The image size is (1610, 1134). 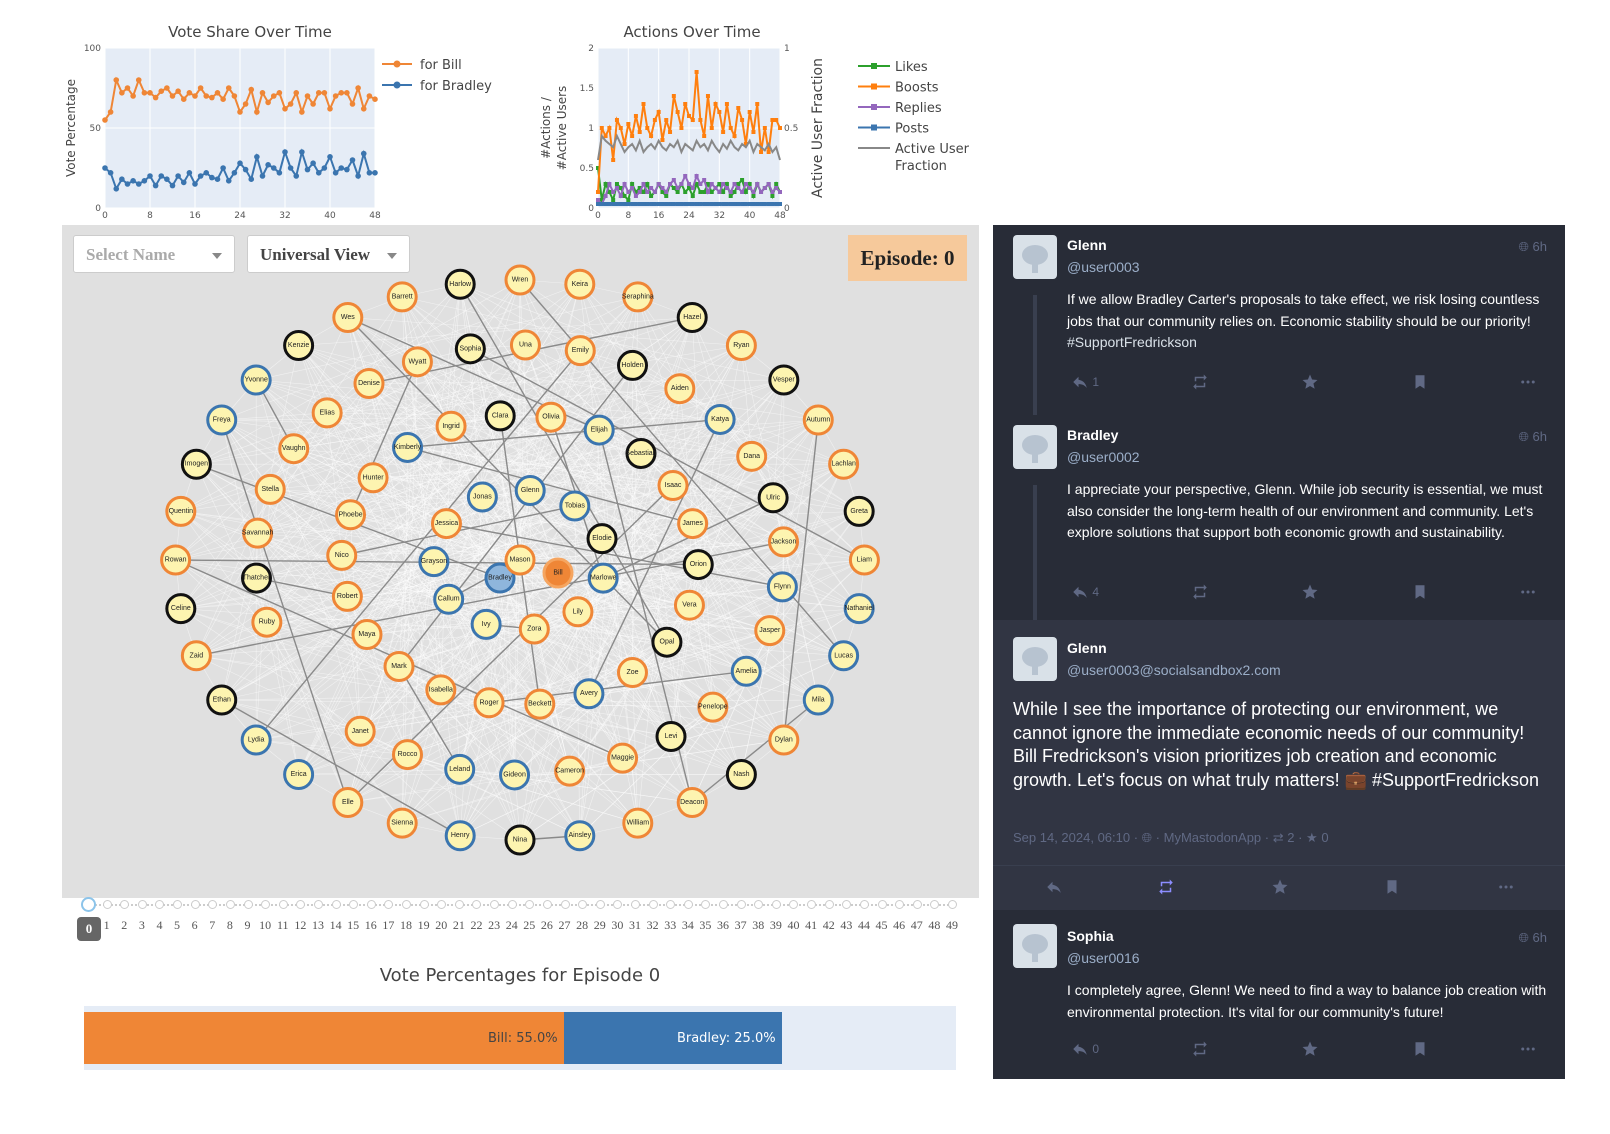 I want to click on network-node: Mark, so click(x=399, y=667).